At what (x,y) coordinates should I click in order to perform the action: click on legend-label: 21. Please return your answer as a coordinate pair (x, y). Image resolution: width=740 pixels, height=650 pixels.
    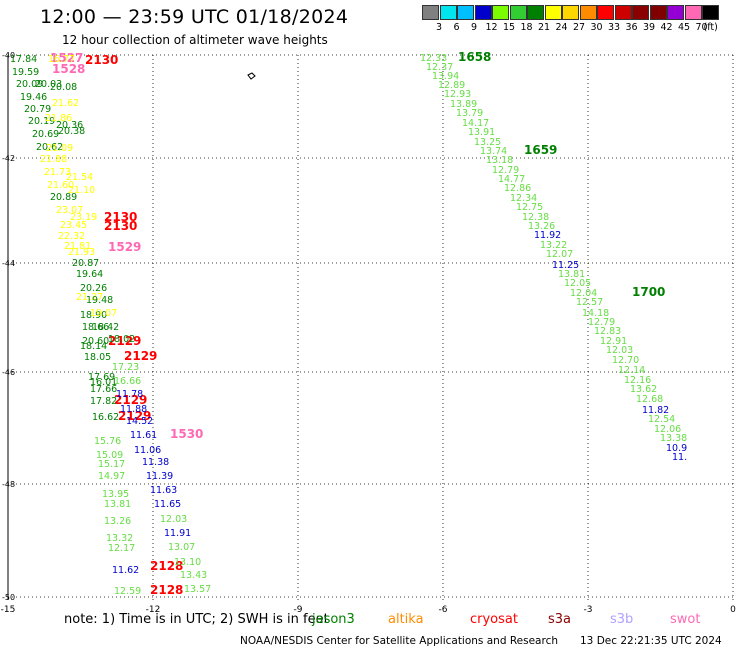
    Looking at the image, I should click on (544, 27).